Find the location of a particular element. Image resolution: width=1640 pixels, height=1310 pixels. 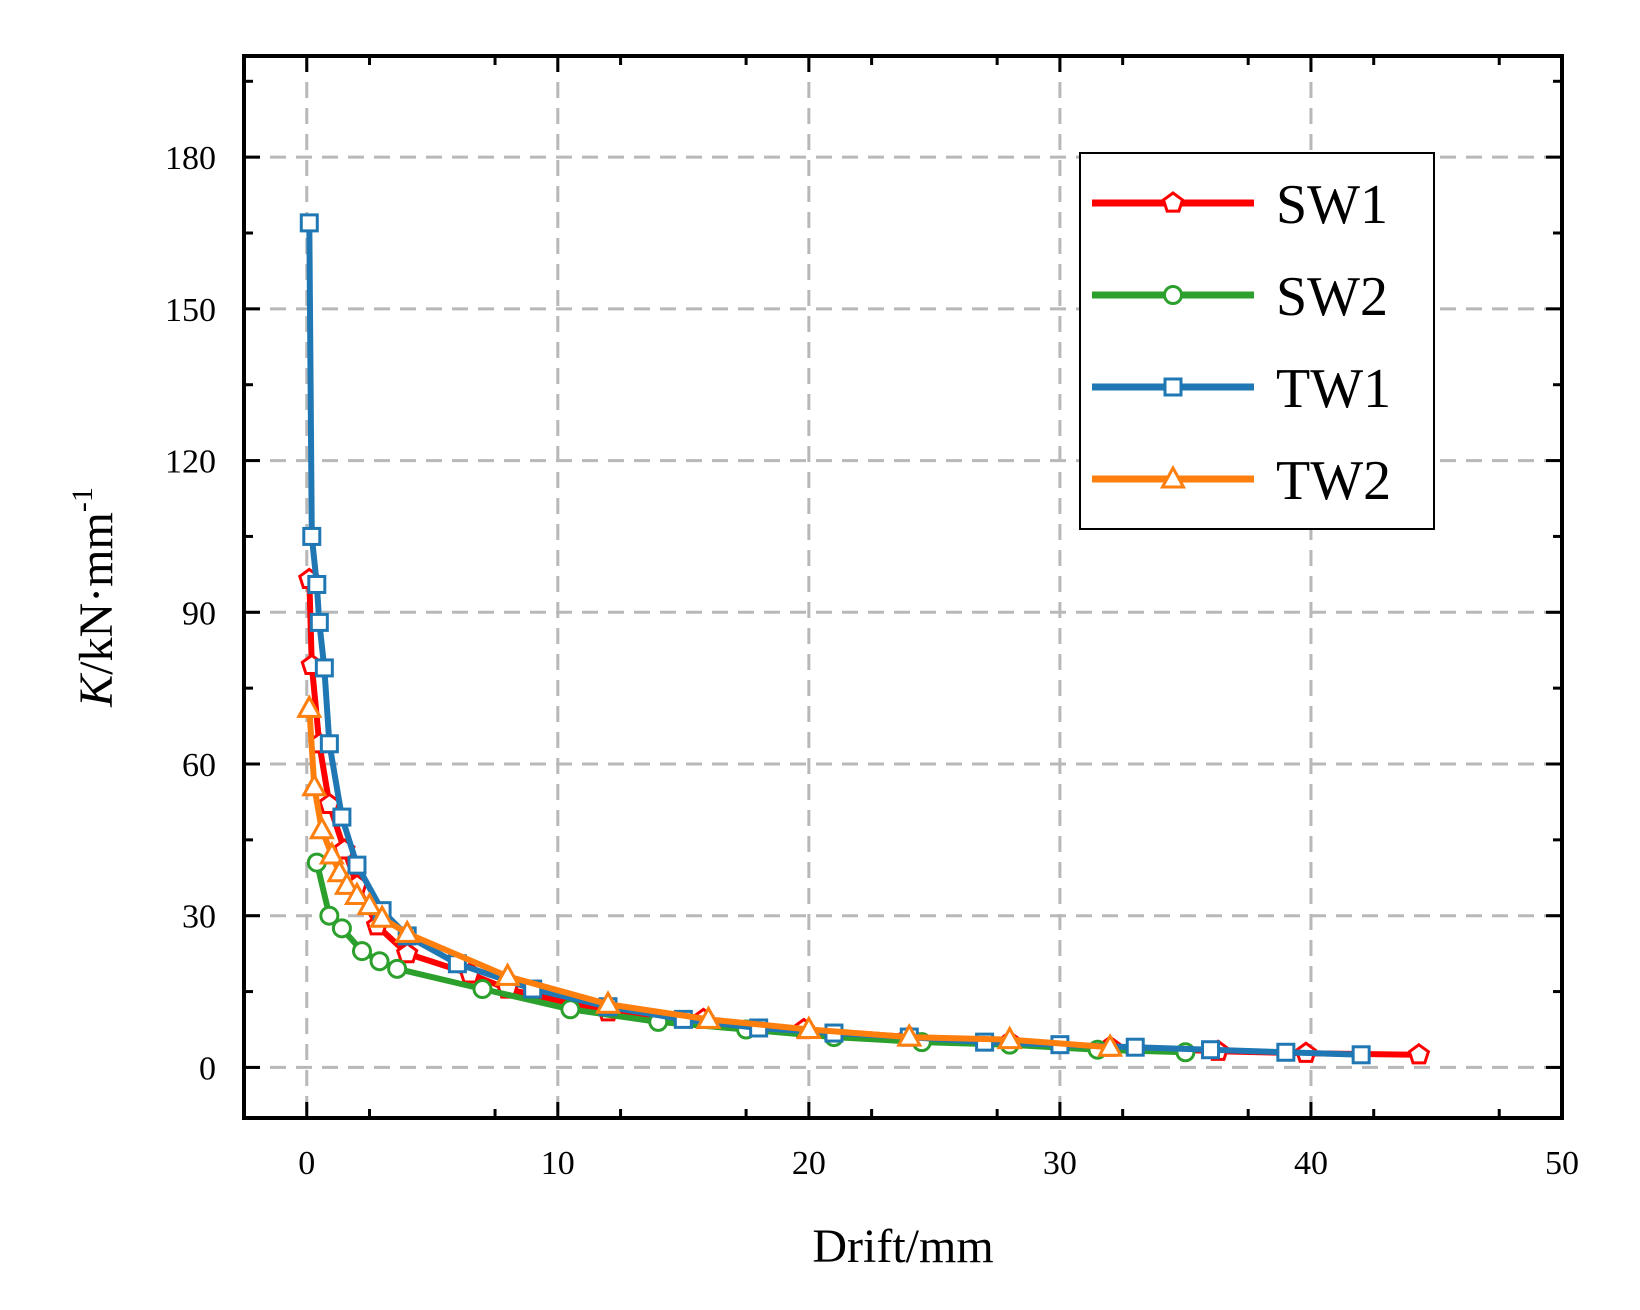

x-tick-label: 40 is located at coordinates (1311, 1163).